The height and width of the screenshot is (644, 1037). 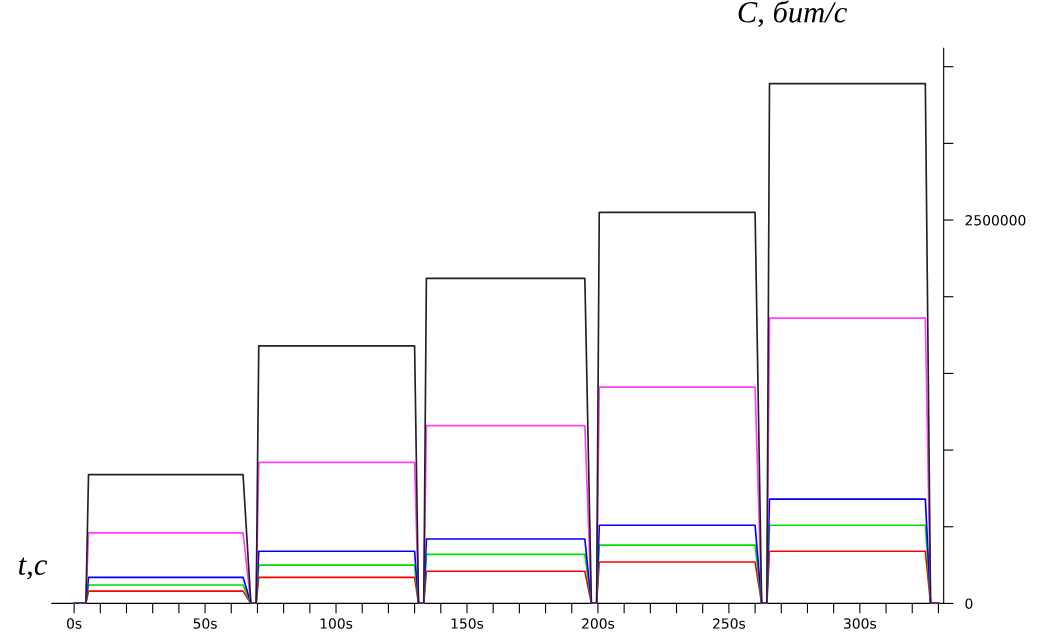 What do you see at coordinates (33, 568) in the screenshot?
I see `x-axis-title: t,c` at bounding box center [33, 568].